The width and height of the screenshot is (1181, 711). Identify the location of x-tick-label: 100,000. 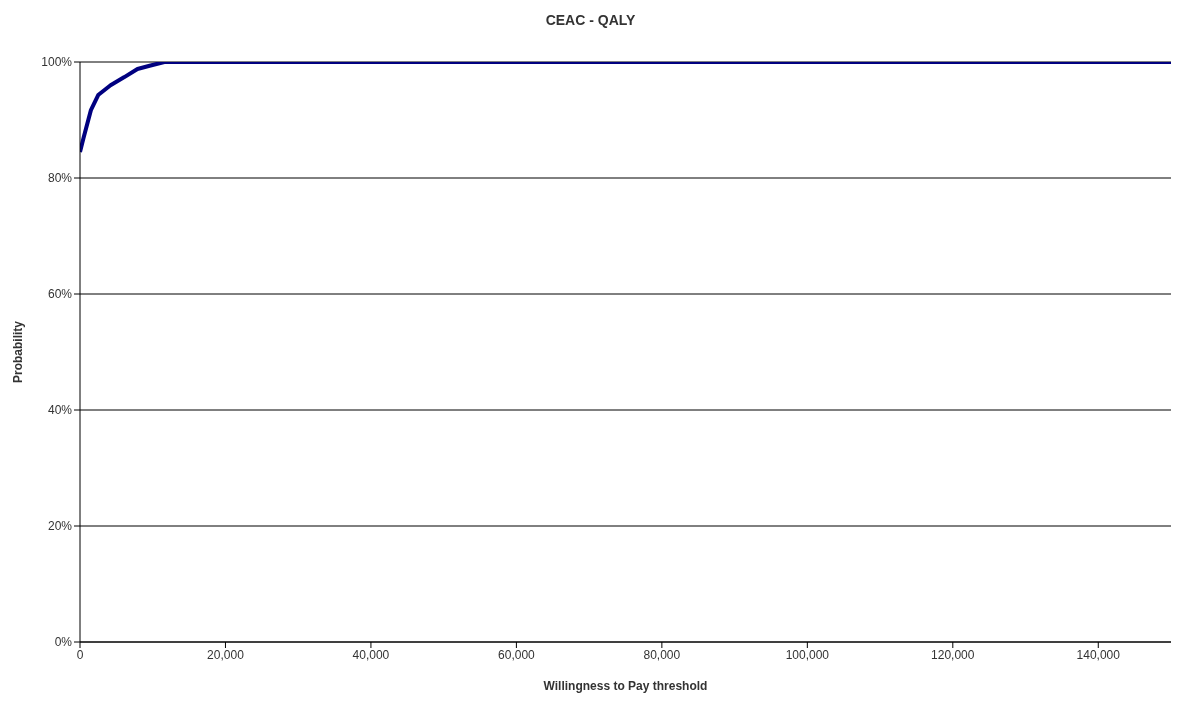
(807, 654).